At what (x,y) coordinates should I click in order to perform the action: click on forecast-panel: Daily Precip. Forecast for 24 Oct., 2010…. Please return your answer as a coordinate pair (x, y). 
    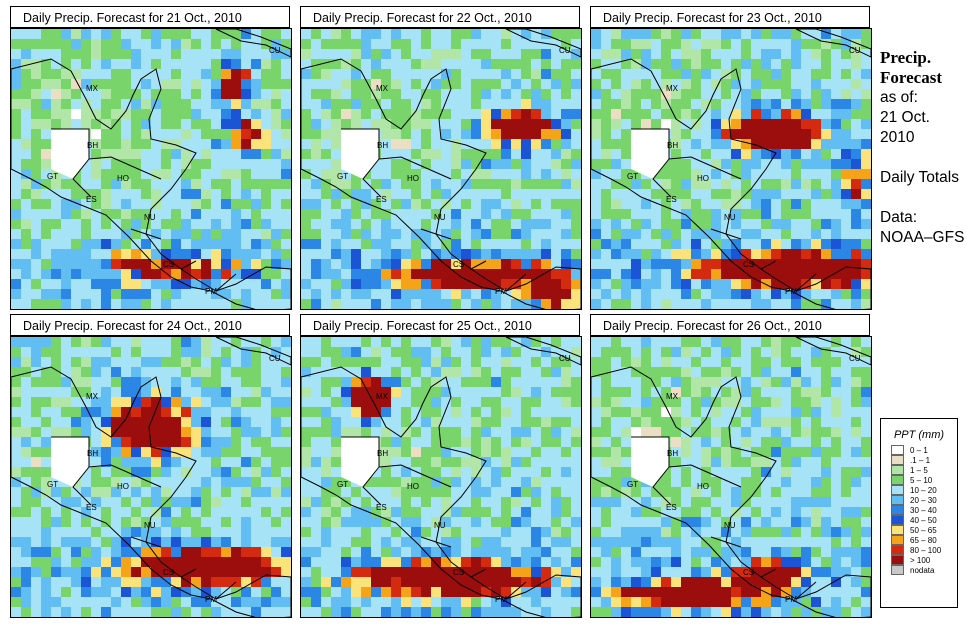
    Looking at the image, I should click on (151, 466).